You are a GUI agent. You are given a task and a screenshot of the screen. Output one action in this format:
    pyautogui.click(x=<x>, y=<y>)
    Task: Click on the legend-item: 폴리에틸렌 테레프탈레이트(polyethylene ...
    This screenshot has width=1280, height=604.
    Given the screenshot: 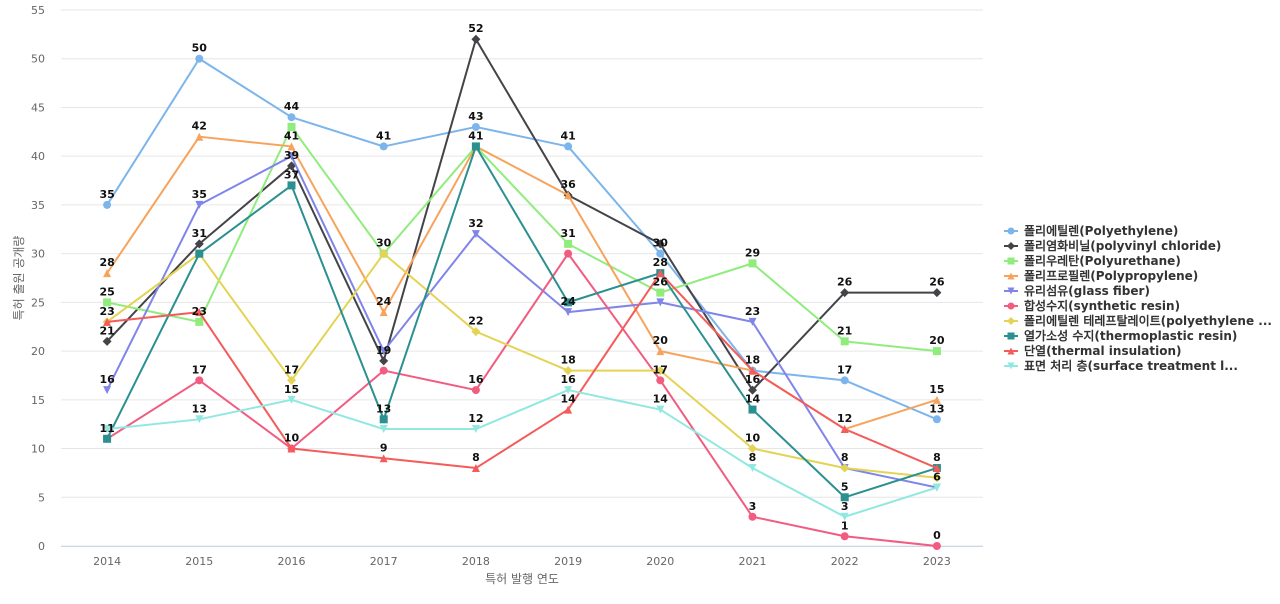 What is the action you would take?
    pyautogui.click(x=1138, y=320)
    